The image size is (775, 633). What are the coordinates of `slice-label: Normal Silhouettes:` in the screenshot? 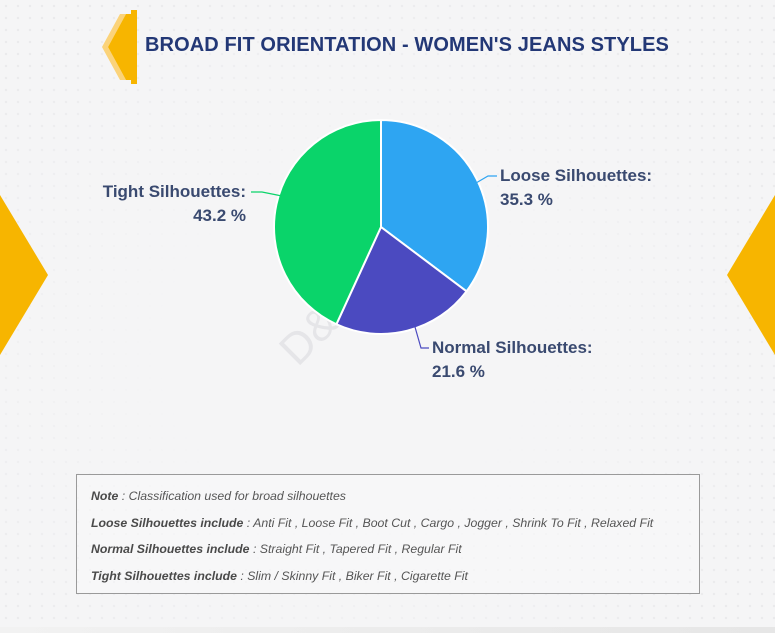 It's located at (512, 347).